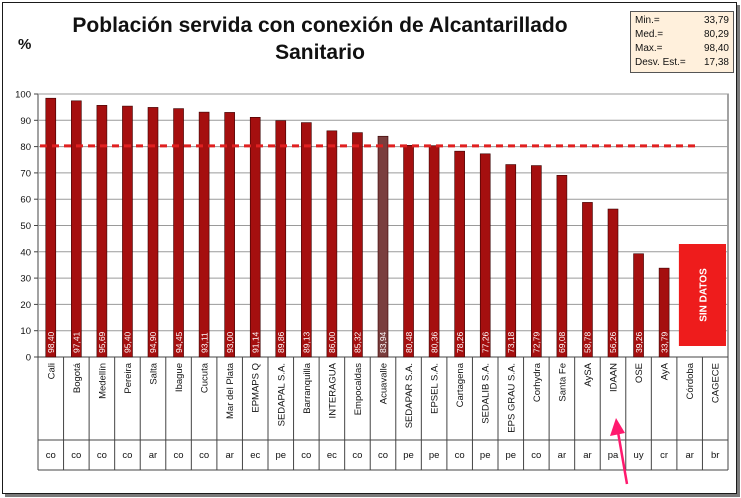  What do you see at coordinates (537, 382) in the screenshot?
I see `category-label: Corhydra` at bounding box center [537, 382].